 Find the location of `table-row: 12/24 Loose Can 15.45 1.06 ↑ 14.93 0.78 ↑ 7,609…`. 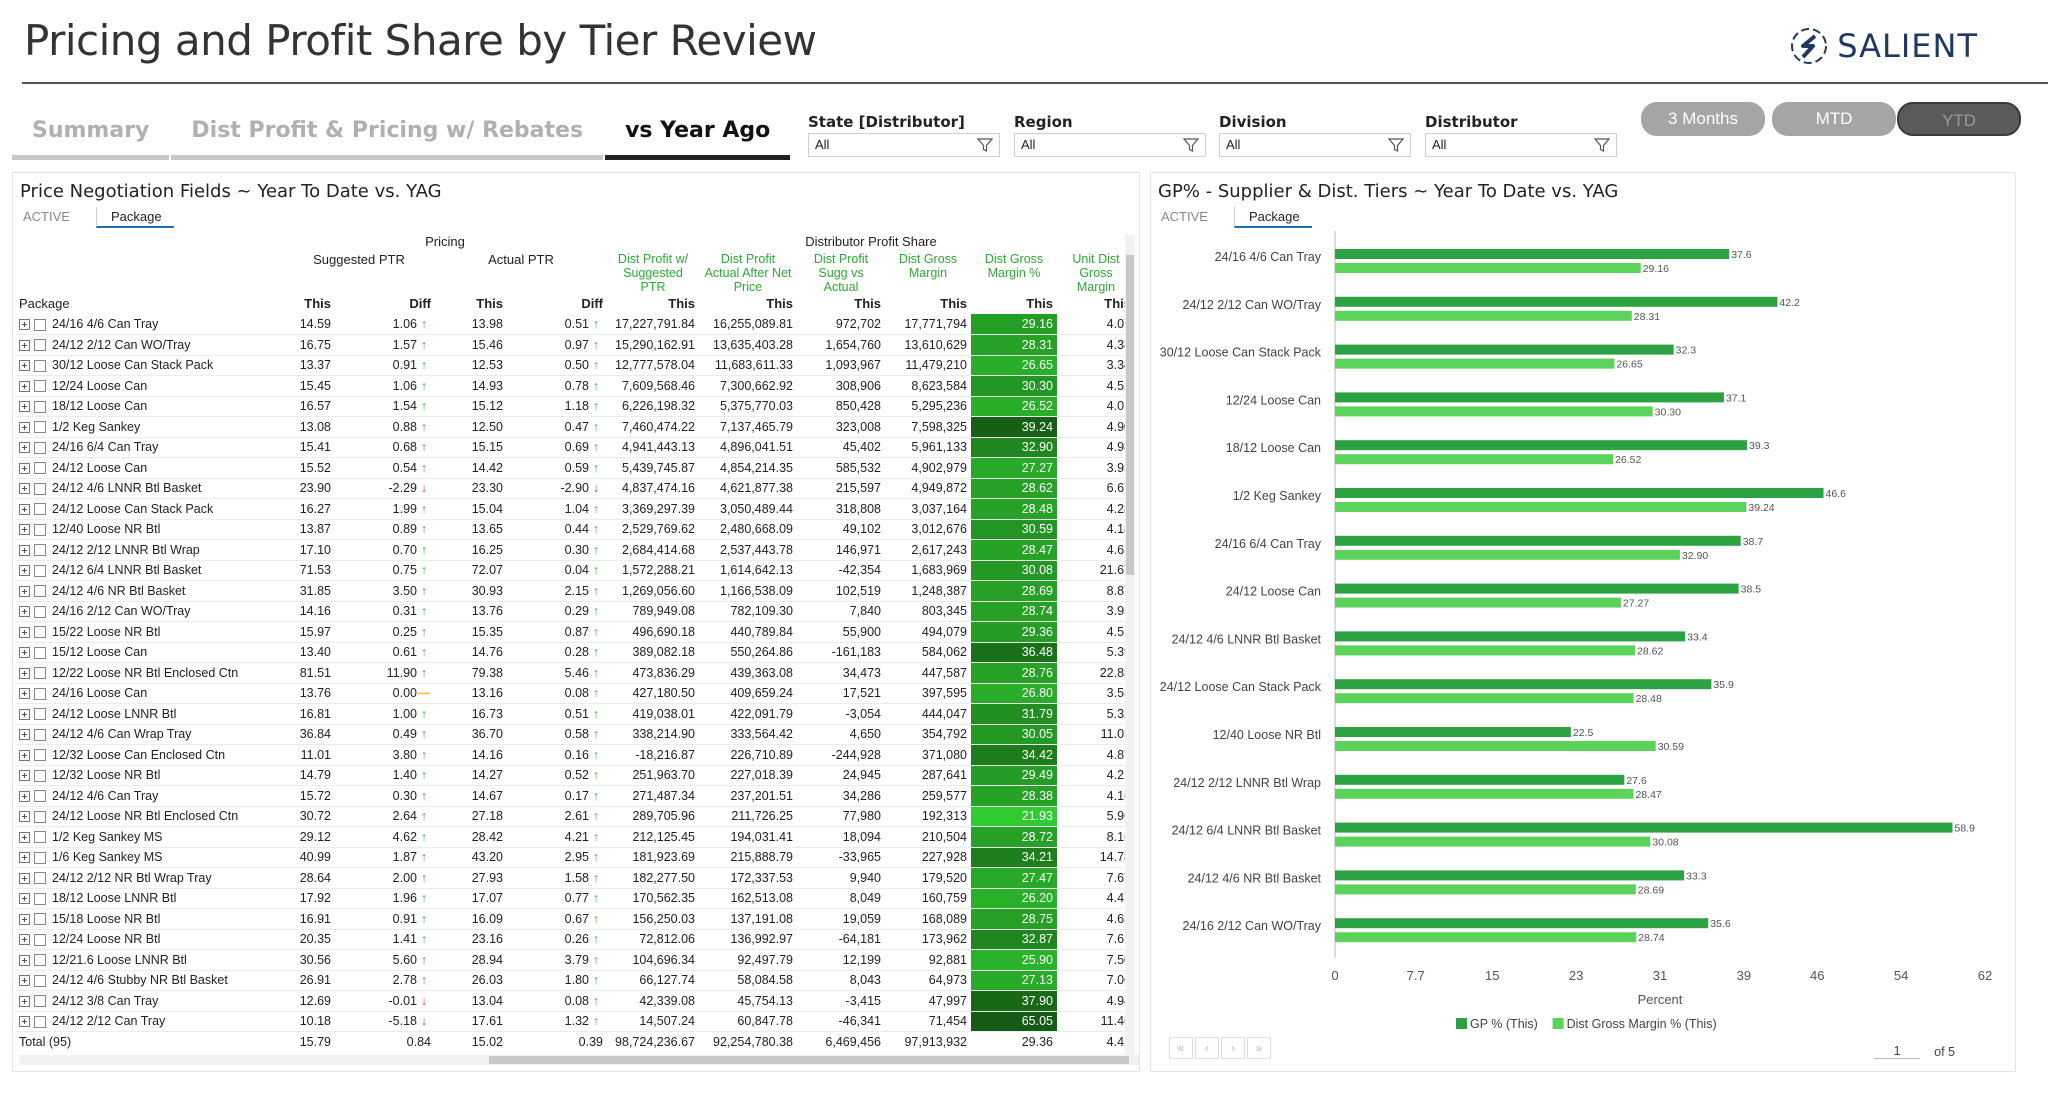

table-row: 12/24 Loose Can 15.45 1.06 ↑ 14.93 0.78 ↑ 7,609… is located at coordinates (575, 386).